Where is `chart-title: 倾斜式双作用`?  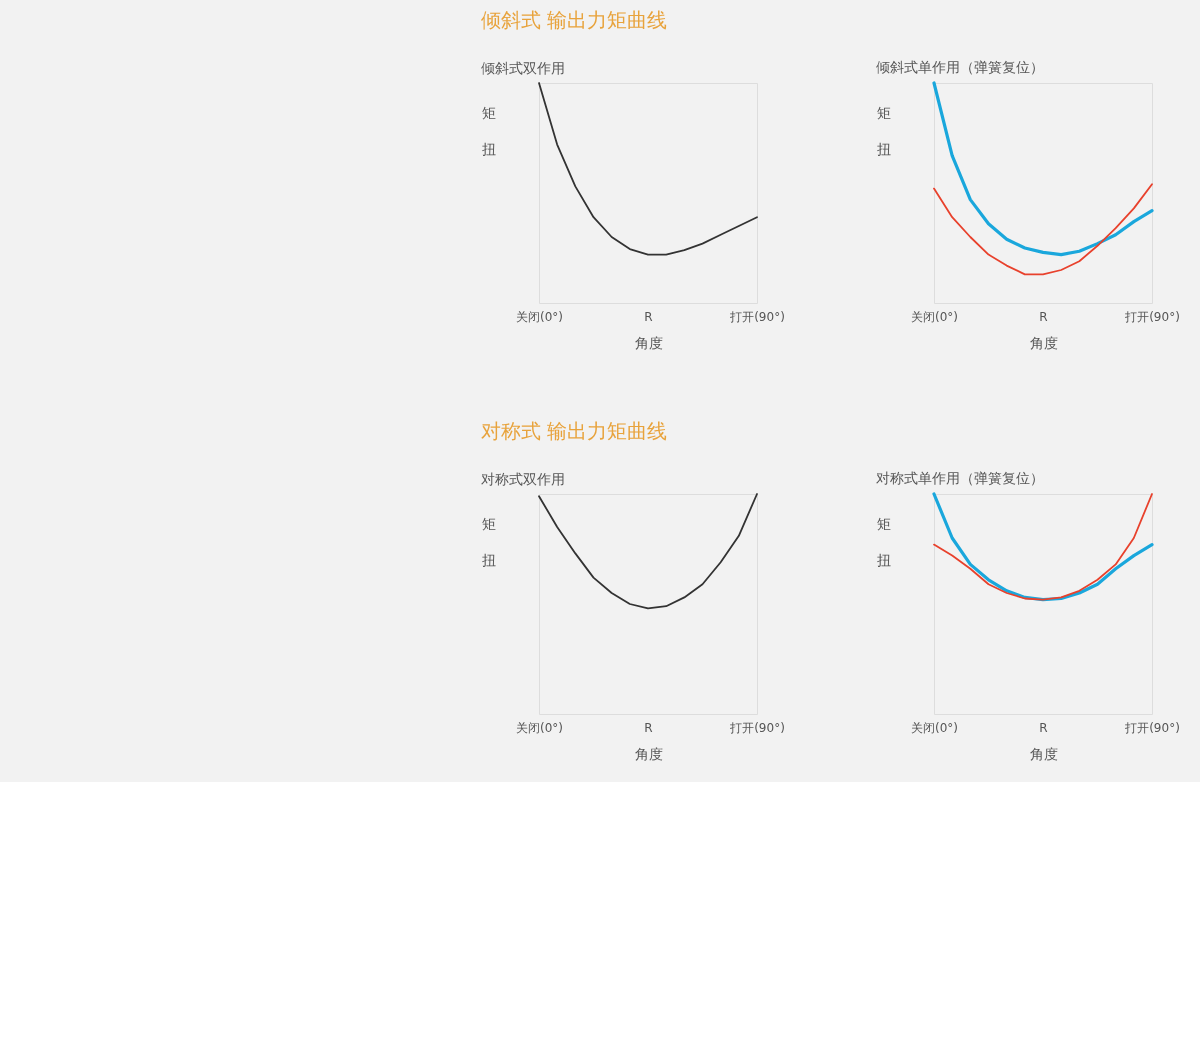 chart-title: 倾斜式双作用 is located at coordinates (523, 68).